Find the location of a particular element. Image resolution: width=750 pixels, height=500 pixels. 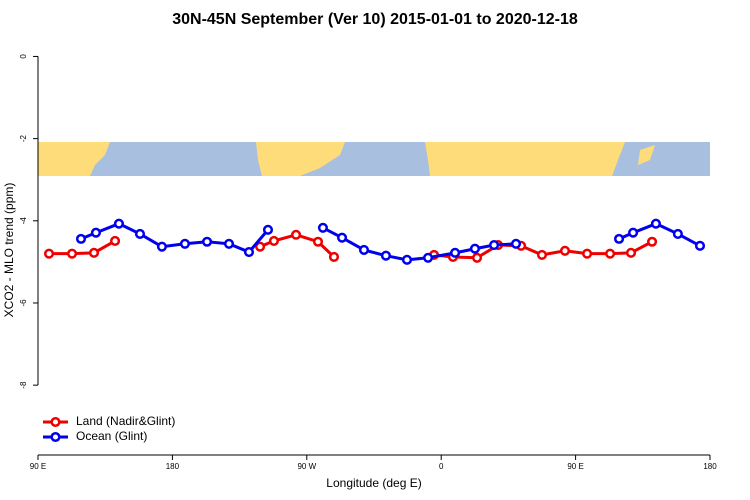

x-tick-label: 0 is located at coordinates (441, 466).